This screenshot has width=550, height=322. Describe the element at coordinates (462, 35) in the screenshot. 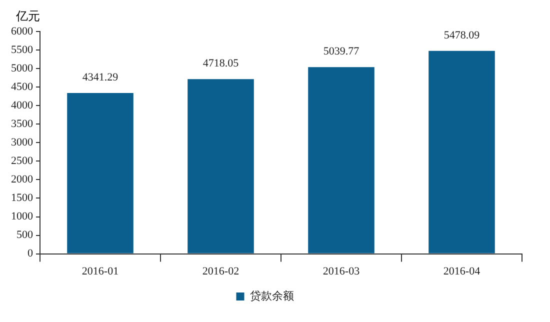

I see `data-label: 5478.09` at that location.